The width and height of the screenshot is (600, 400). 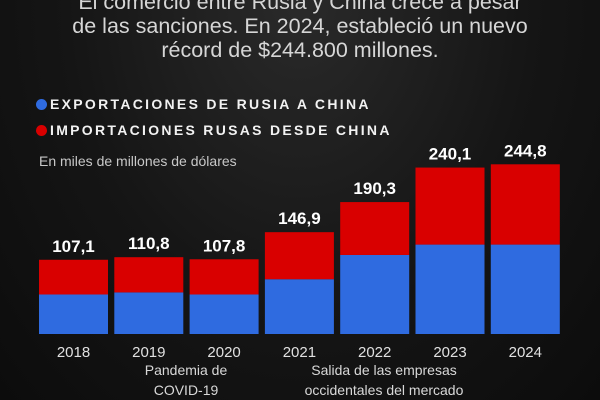 What do you see at coordinates (149, 243) in the screenshot?
I see `total-label: 110,8` at bounding box center [149, 243].